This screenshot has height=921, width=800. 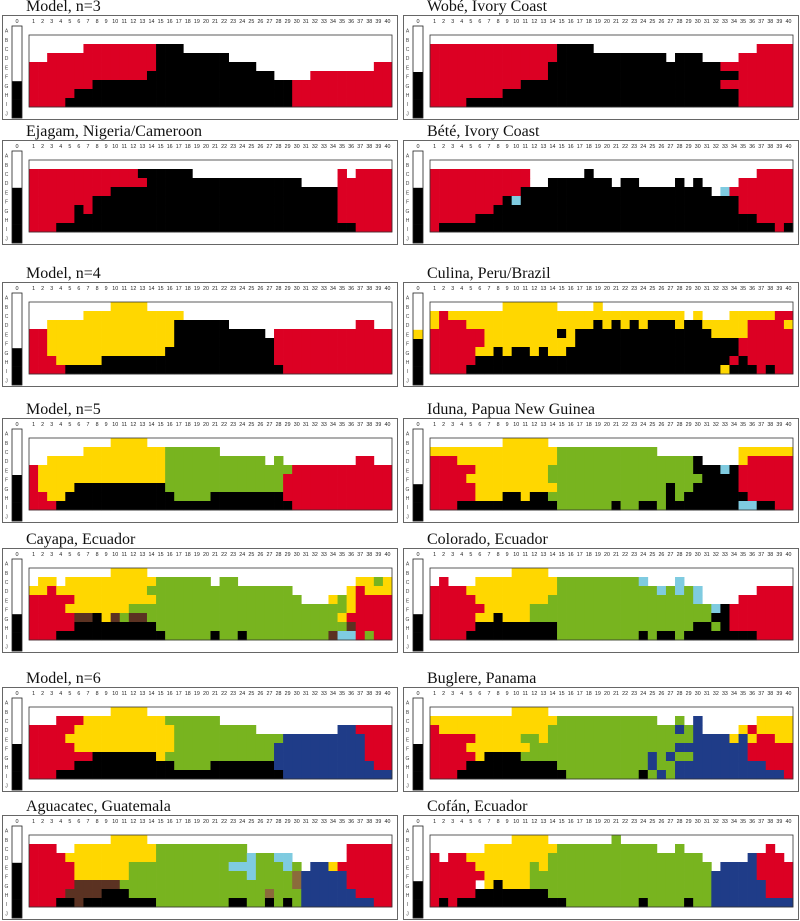 What do you see at coordinates (378, 22) in the screenshot?
I see `column-label: 39` at bounding box center [378, 22].